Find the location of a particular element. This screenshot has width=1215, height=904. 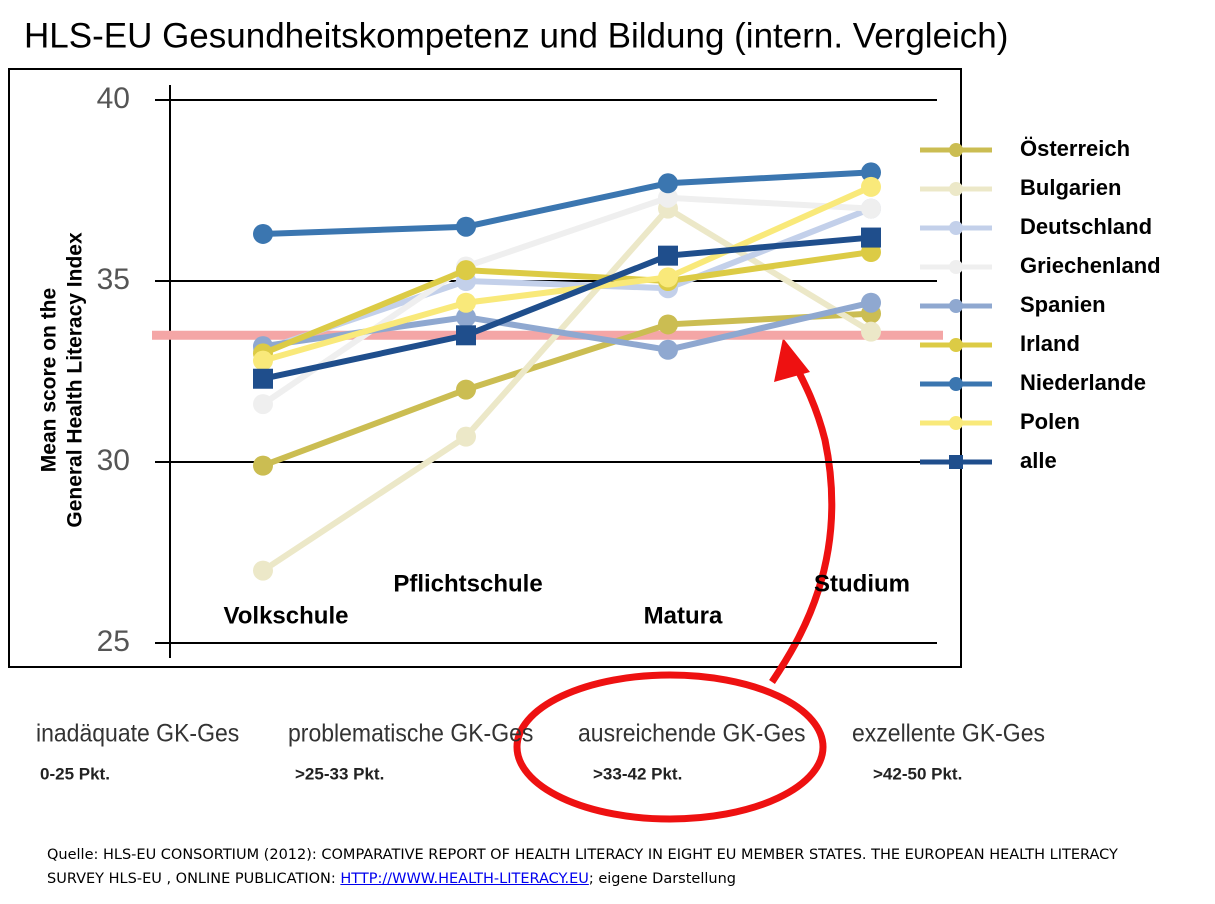

legend-label: alle is located at coordinates (1038, 460).